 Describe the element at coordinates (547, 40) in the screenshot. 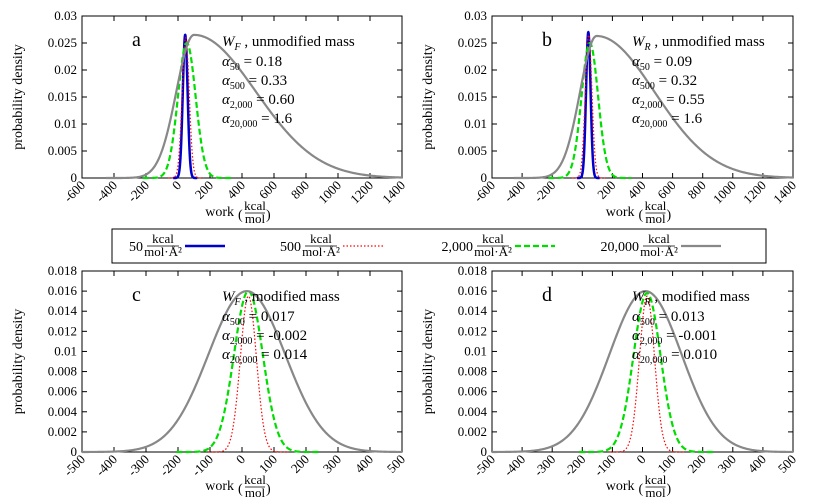

I see `panel-letter: b` at that location.